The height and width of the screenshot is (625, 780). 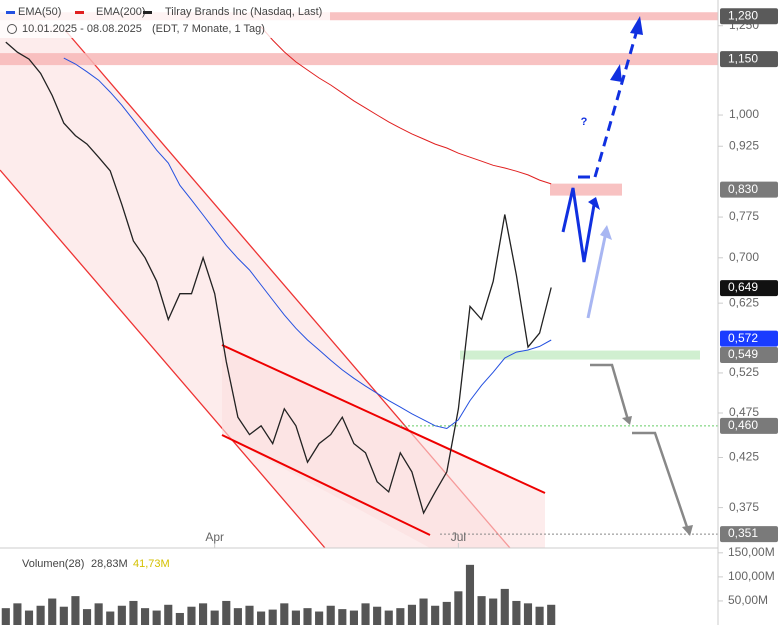 I want to click on y-tick-label: 0,375, so click(x=744, y=507).